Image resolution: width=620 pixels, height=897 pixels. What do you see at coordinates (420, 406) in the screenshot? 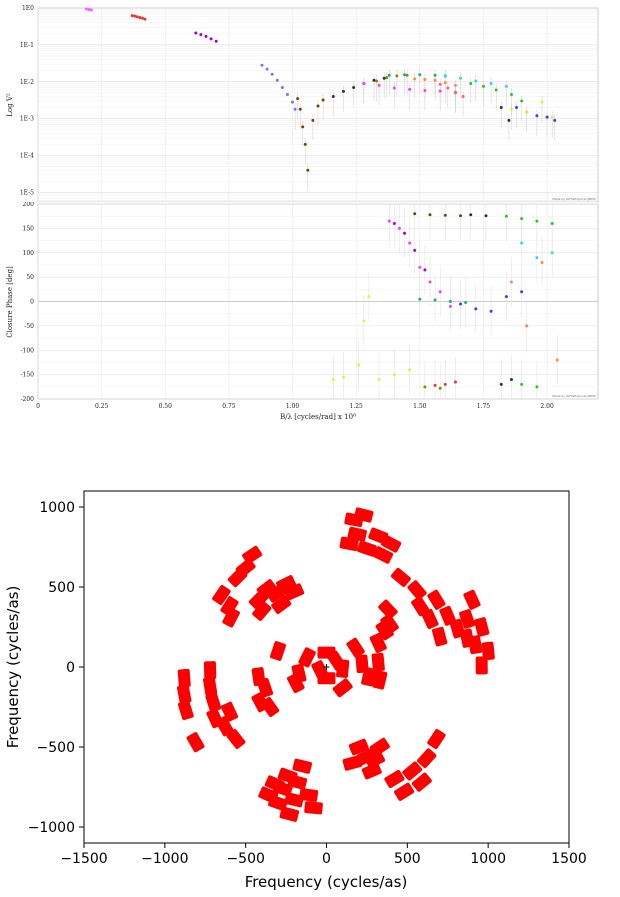
I see `closure-phase-x-tick-label: 1.50` at bounding box center [420, 406].